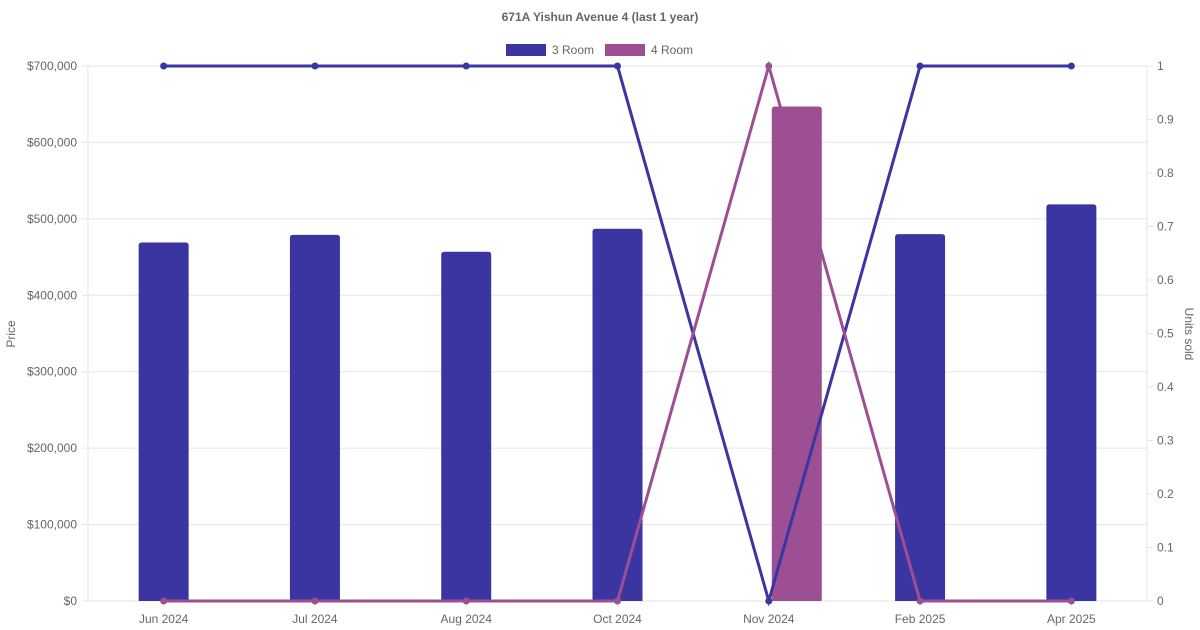 The image size is (1200, 630). What do you see at coordinates (52, 448) in the screenshot?
I see `y-left-tick-label: $200,000` at bounding box center [52, 448].